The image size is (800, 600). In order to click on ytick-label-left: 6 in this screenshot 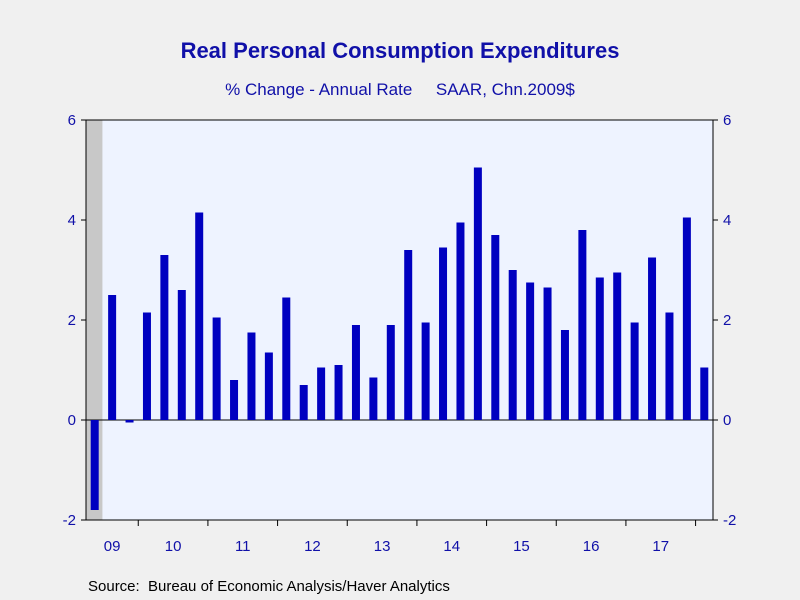, I will do `click(72, 120)`.